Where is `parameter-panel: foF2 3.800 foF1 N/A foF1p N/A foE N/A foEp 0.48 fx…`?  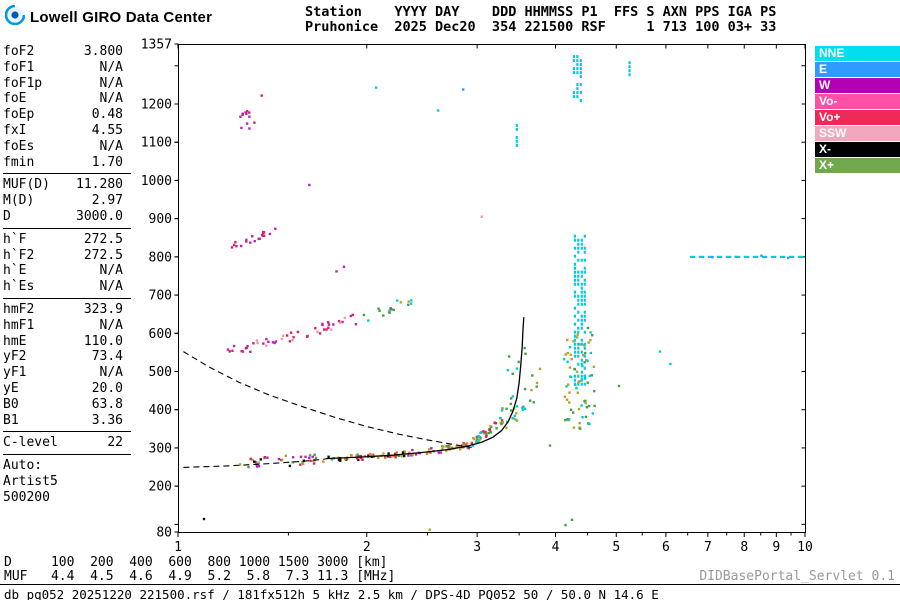
parameter-panel: foF2 3.800 foF1 N/A foF1p N/A foE N/A foEp 0.48 fx… is located at coordinates (67, 275).